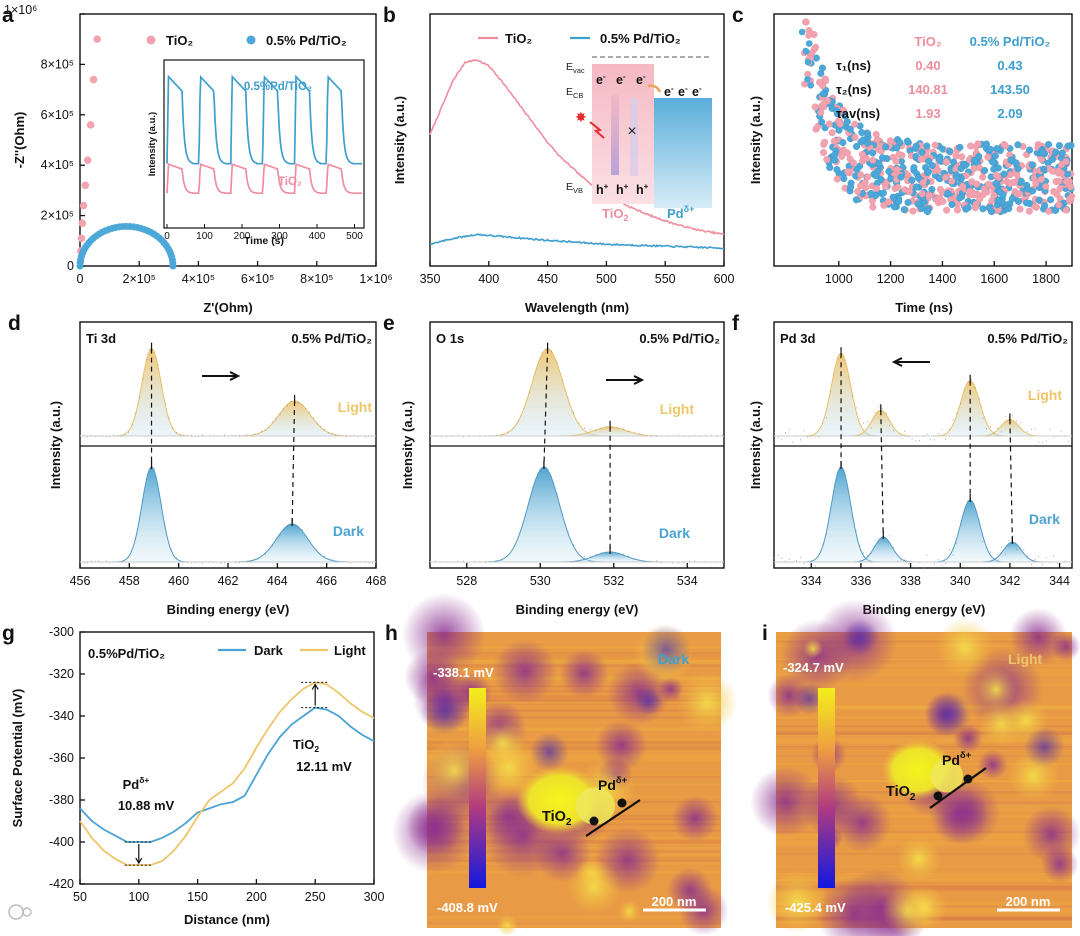  What do you see at coordinates (557, 818) in the screenshot?
I see `tio2-label: TiO2` at bounding box center [557, 818].